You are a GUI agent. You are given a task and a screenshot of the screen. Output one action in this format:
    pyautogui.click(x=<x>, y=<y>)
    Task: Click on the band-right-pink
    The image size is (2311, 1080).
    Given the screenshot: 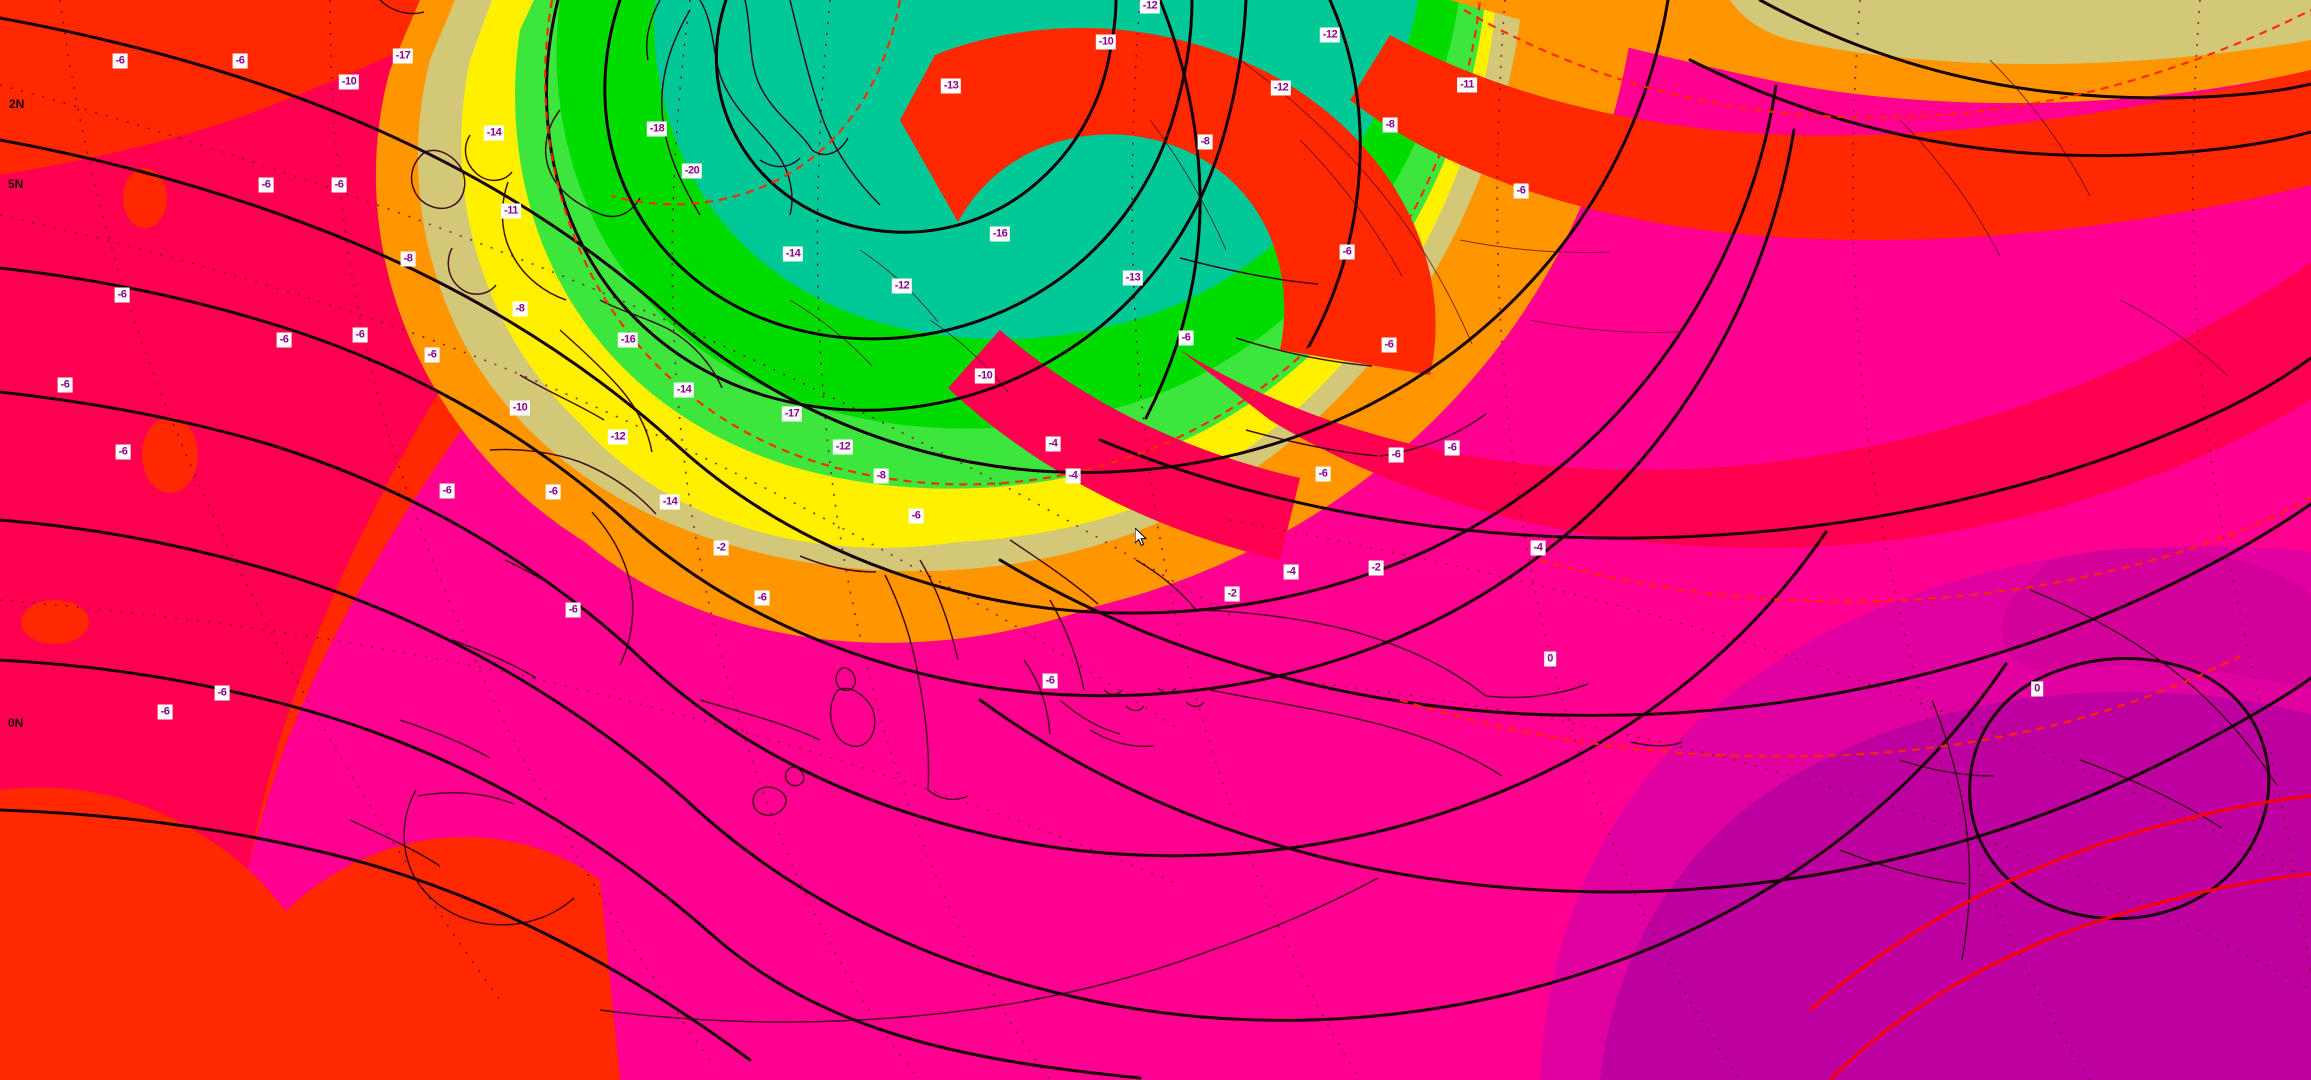 What is the action you would take?
    pyautogui.click(x=1745, y=405)
    